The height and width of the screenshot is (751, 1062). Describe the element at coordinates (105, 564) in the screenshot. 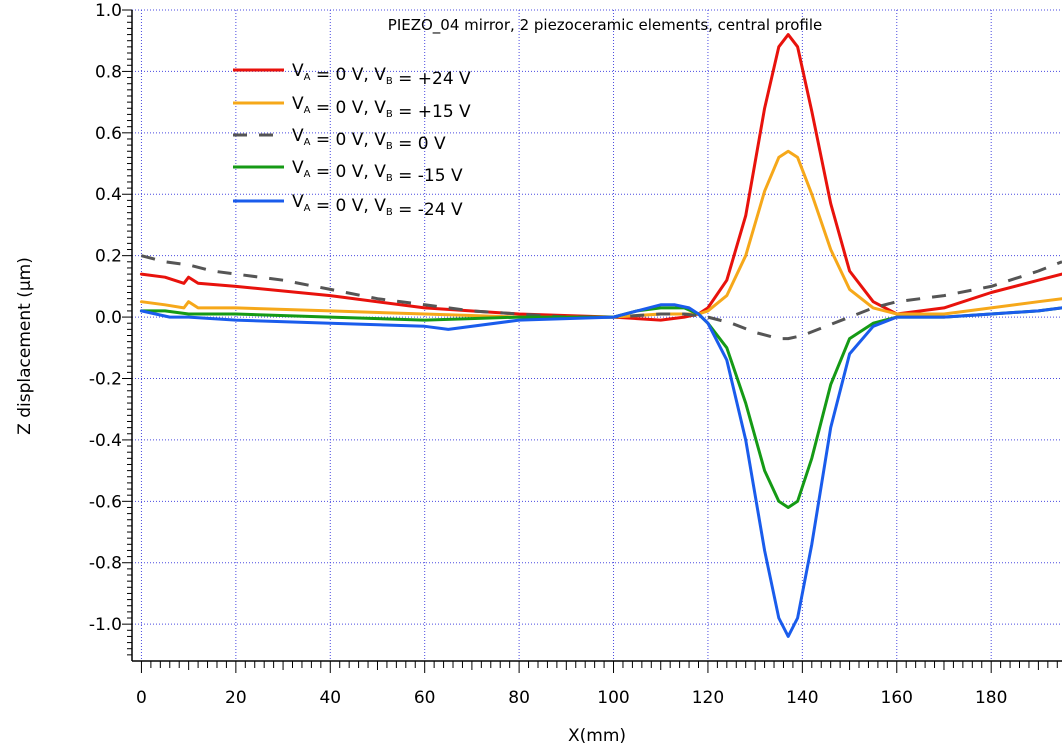

I see `y-tick-label: -0.8` at that location.